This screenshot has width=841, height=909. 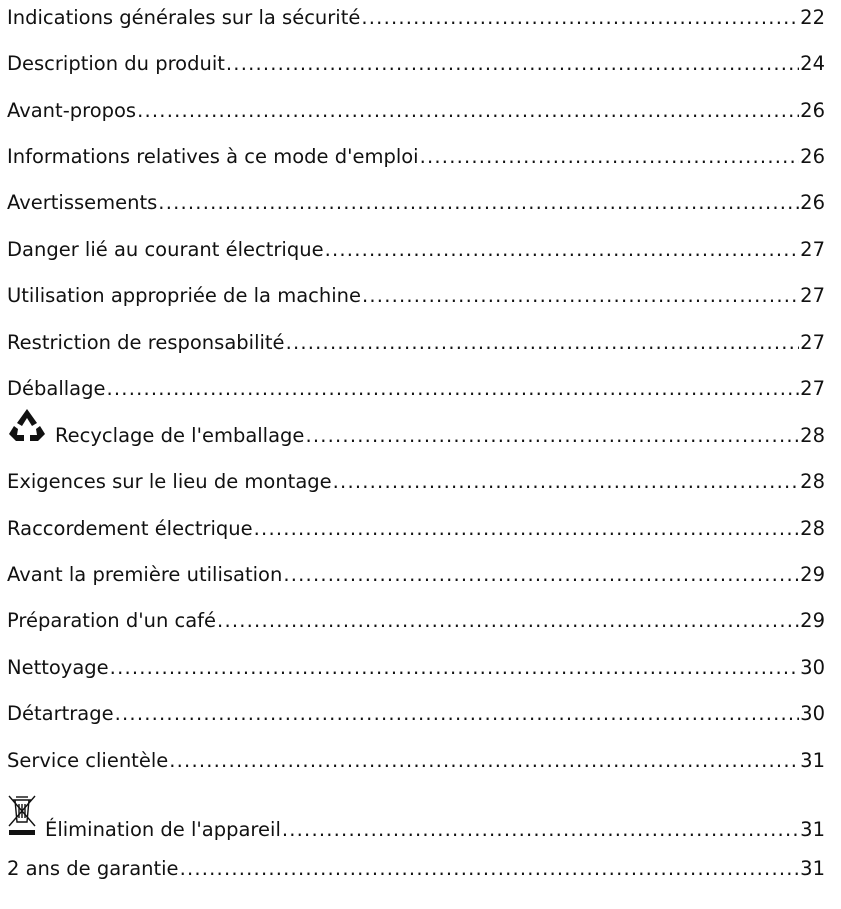 I want to click on toc-entry-page: 24, so click(x=812, y=63).